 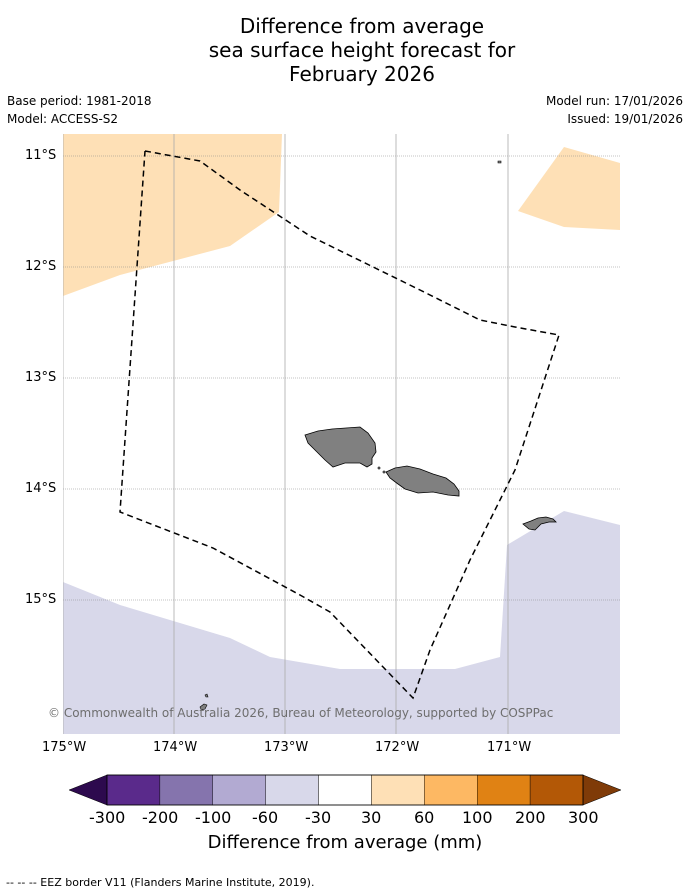 I want to click on islet-south-west, so click(x=203, y=707).